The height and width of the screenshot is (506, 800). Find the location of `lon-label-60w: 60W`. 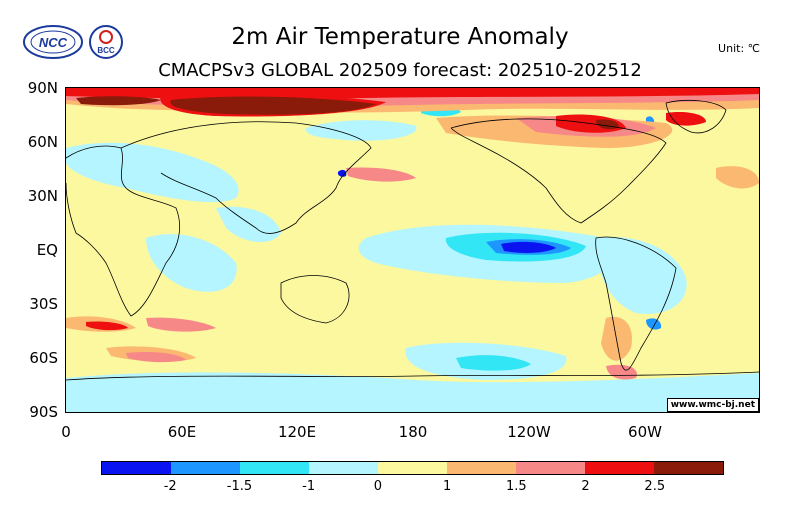

lon-label-60w: 60W is located at coordinates (645, 432).